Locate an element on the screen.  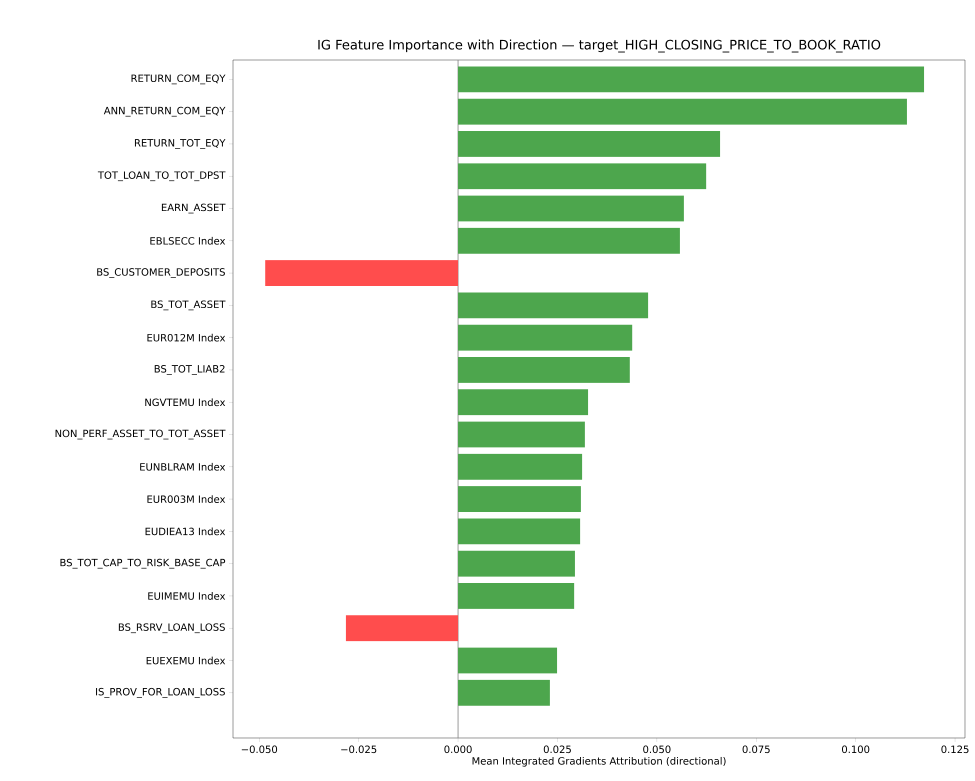
chart-title: IG Feature Importance with Direction — target_HIGH_CLOSING_PRICE_TO_BOOK_RATIO is located at coordinates (599, 46).